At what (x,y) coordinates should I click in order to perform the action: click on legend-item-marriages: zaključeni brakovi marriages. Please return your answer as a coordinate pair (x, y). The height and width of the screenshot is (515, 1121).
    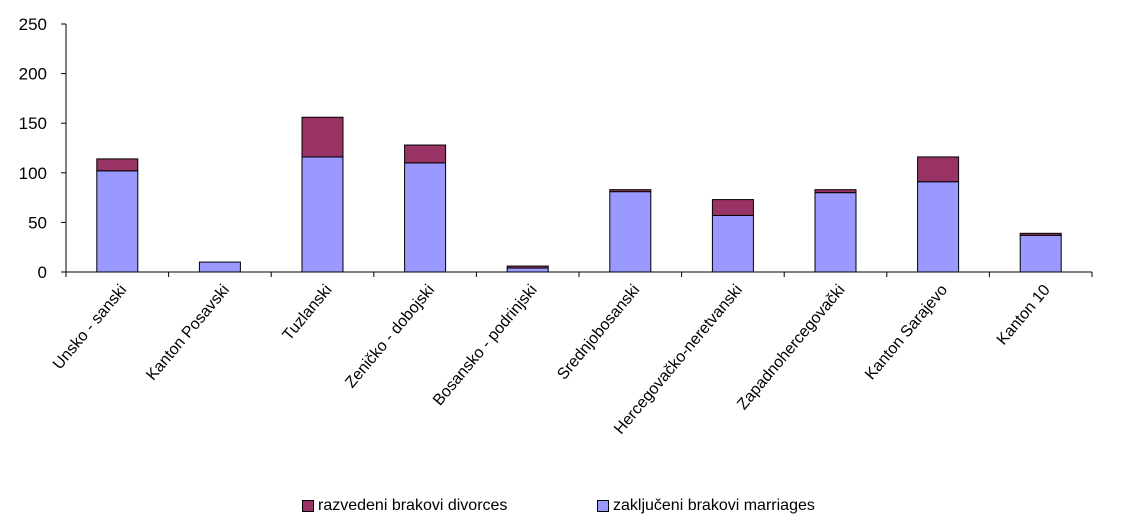
    Looking at the image, I should click on (706, 505).